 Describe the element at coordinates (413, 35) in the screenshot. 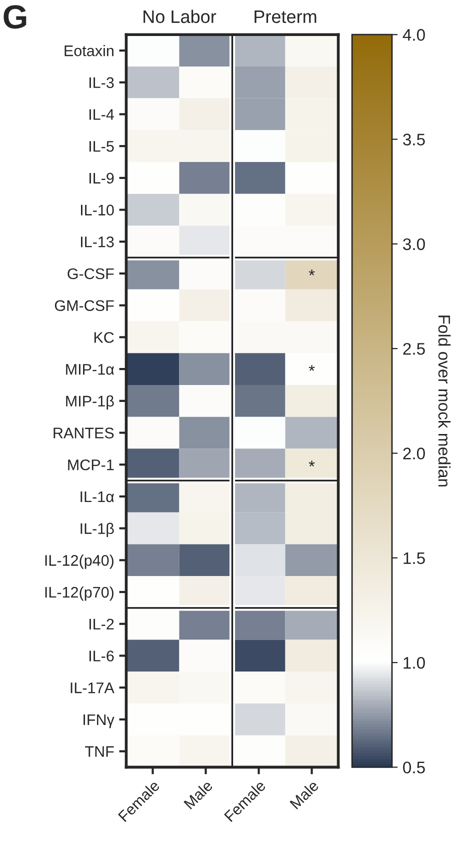

I see `color-bar-label: 4.0` at that location.